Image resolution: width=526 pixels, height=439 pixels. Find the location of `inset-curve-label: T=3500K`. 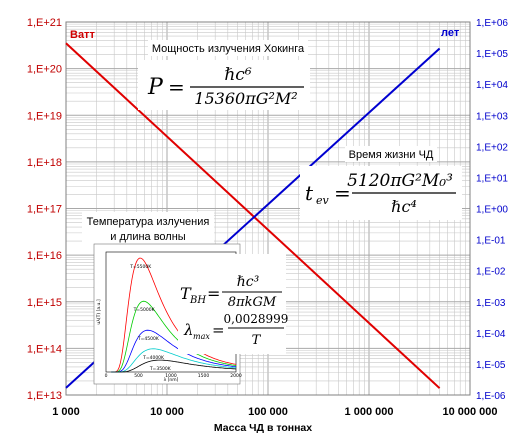

inset-curve-label: T=3500K is located at coordinates (160, 369).